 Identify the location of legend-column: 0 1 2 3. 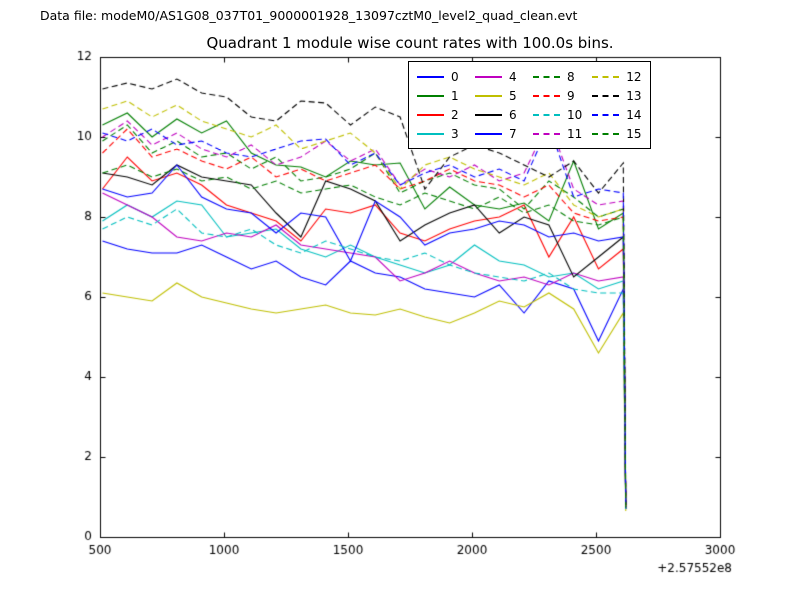
(441, 105).